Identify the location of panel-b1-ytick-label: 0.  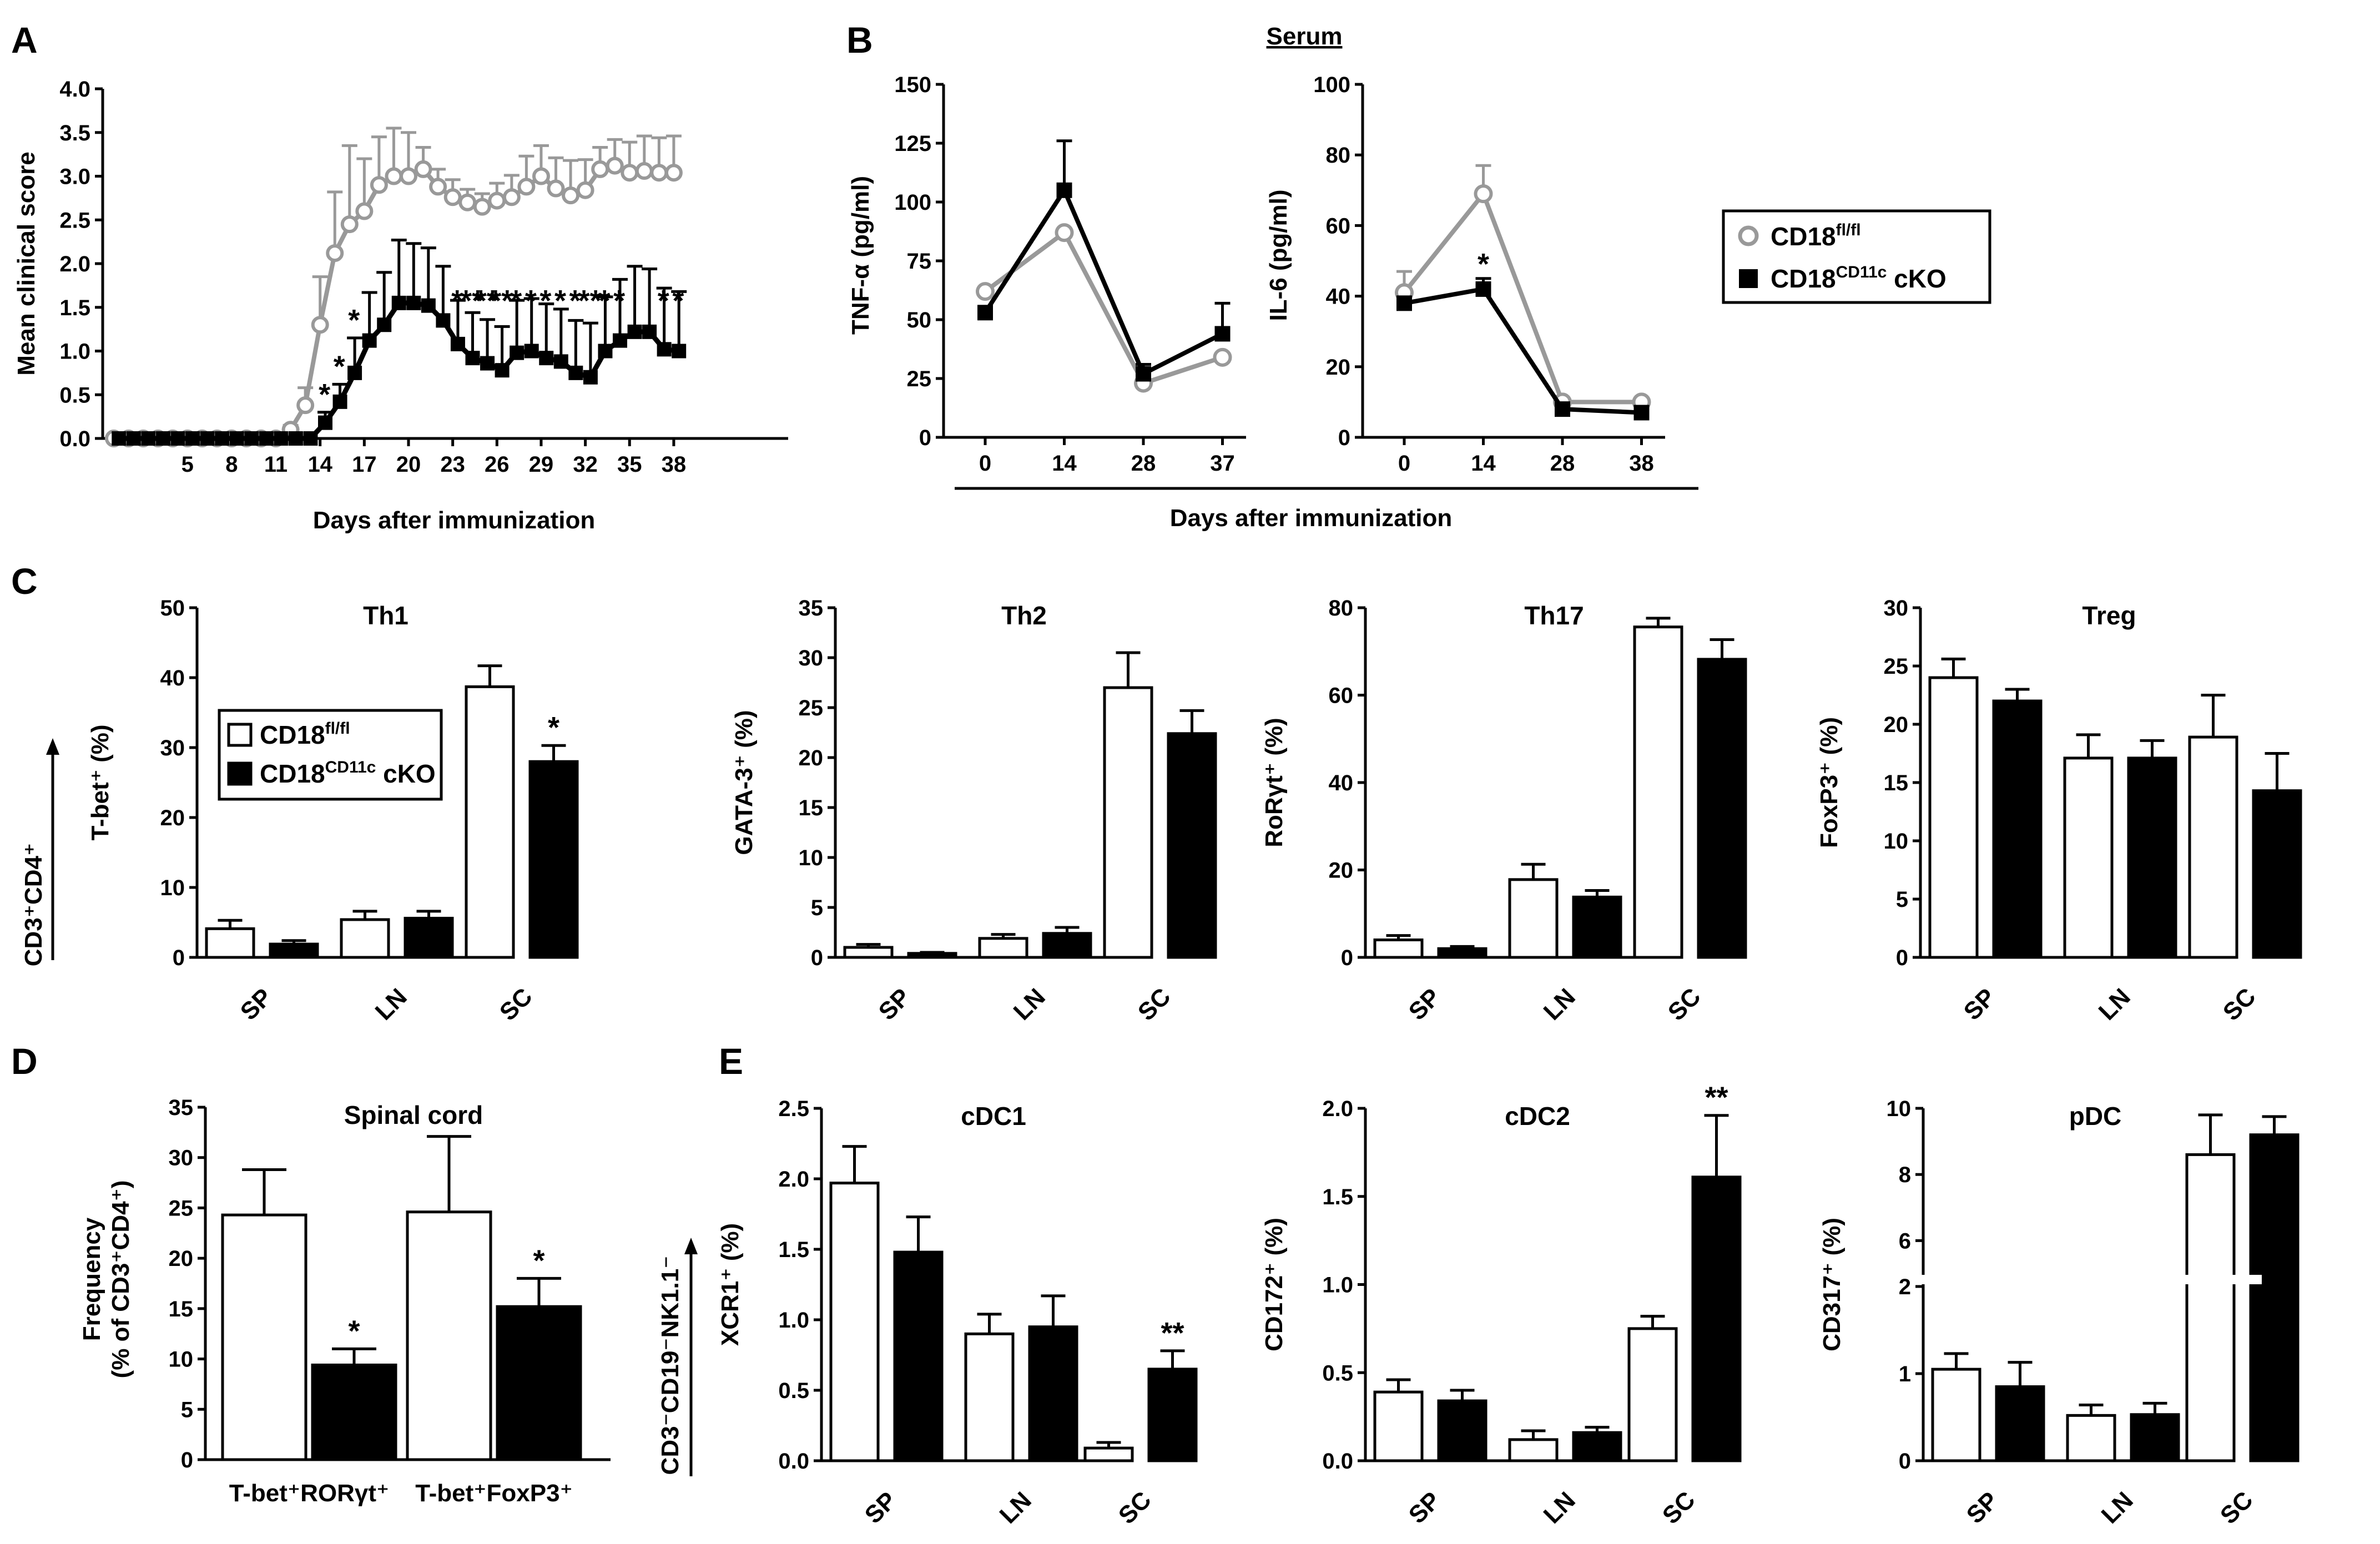
(925, 438).